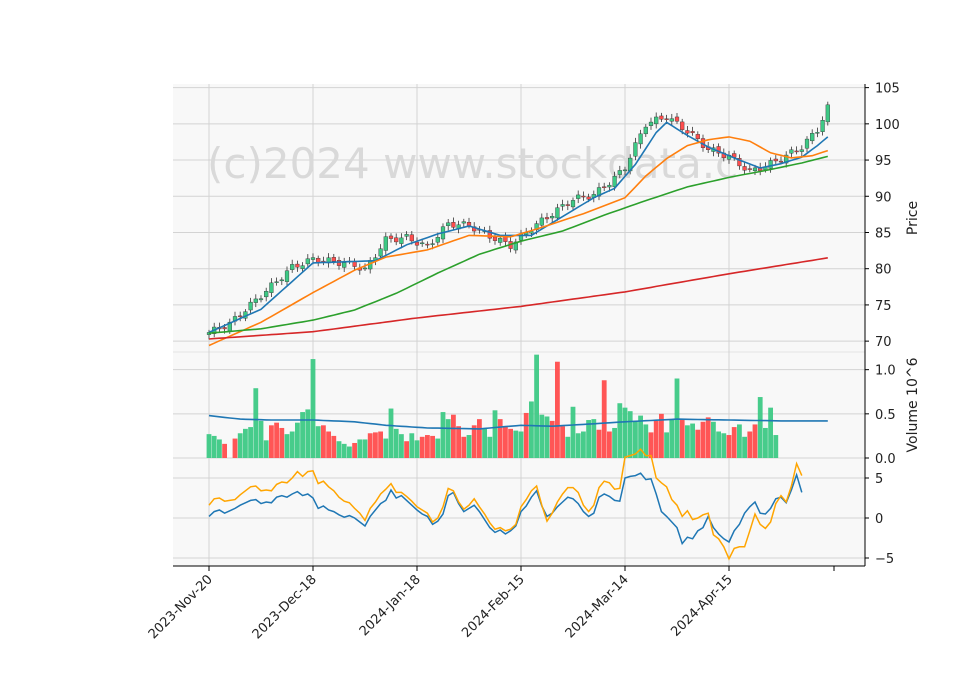  Describe the element at coordinates (518, 298) in the screenshot. I see `ma-line` at that location.